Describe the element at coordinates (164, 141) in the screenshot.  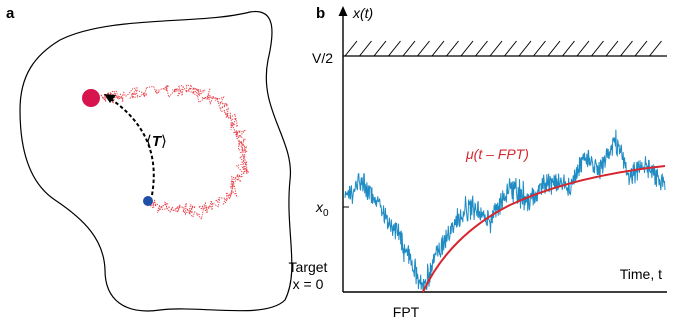
I see `mean-bracket-right: ⟩` at that location.